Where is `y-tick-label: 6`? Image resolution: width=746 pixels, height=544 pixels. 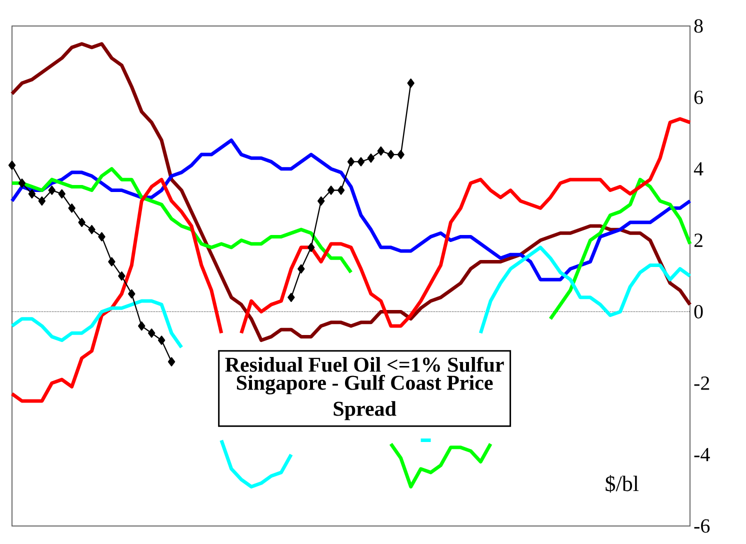
y-tick-label: 6 is located at coordinates (698, 97).